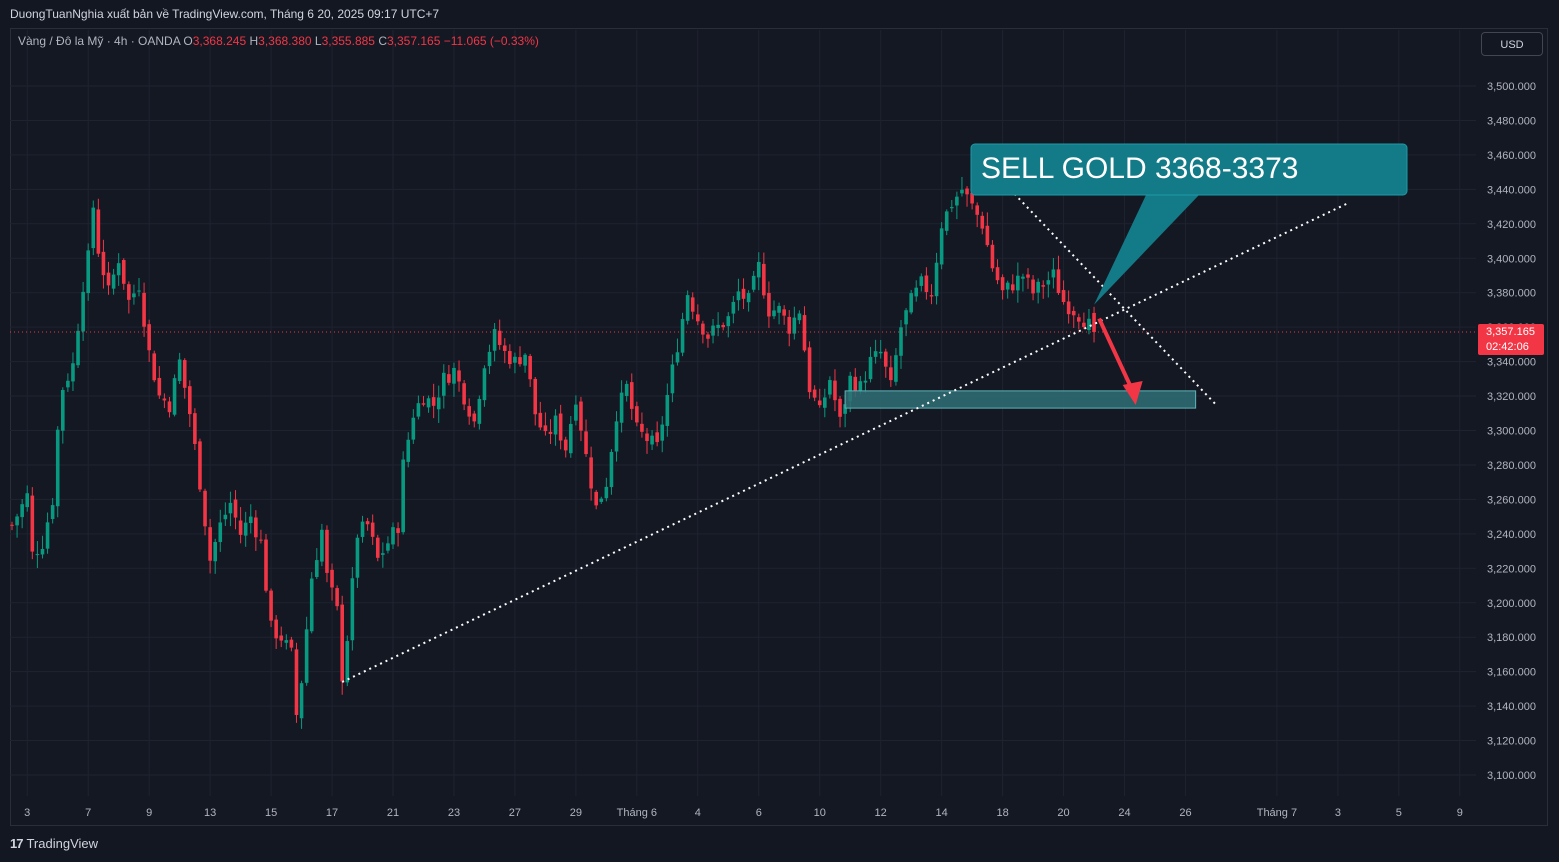 Image resolution: width=1559 pixels, height=862 pixels. I want to click on time-tick-label: 10, so click(820, 813).